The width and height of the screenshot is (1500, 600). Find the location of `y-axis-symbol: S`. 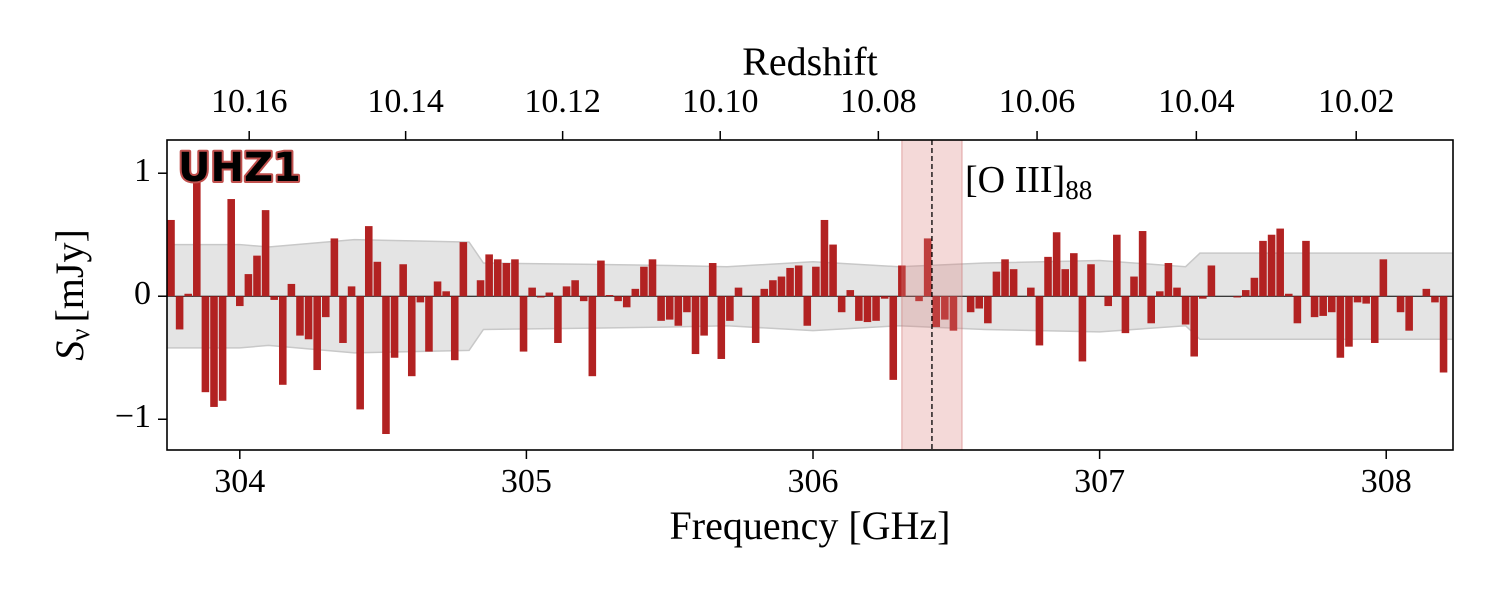

y-axis-symbol: S is located at coordinates (69, 351).